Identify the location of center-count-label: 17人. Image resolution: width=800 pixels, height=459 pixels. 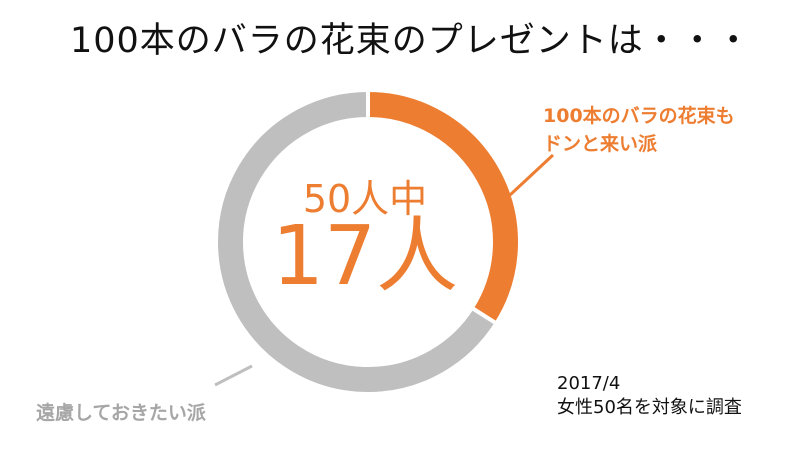
(365, 256).